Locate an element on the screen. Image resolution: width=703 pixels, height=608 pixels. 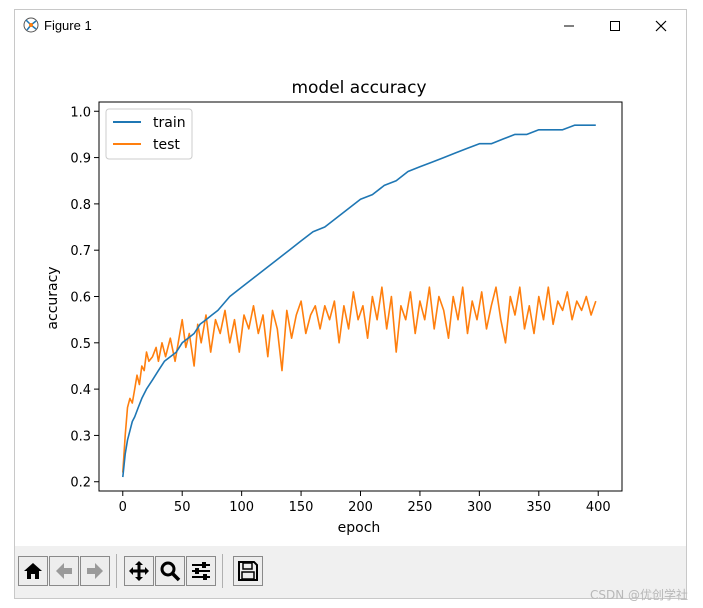
close-icon is located at coordinates (661, 25).